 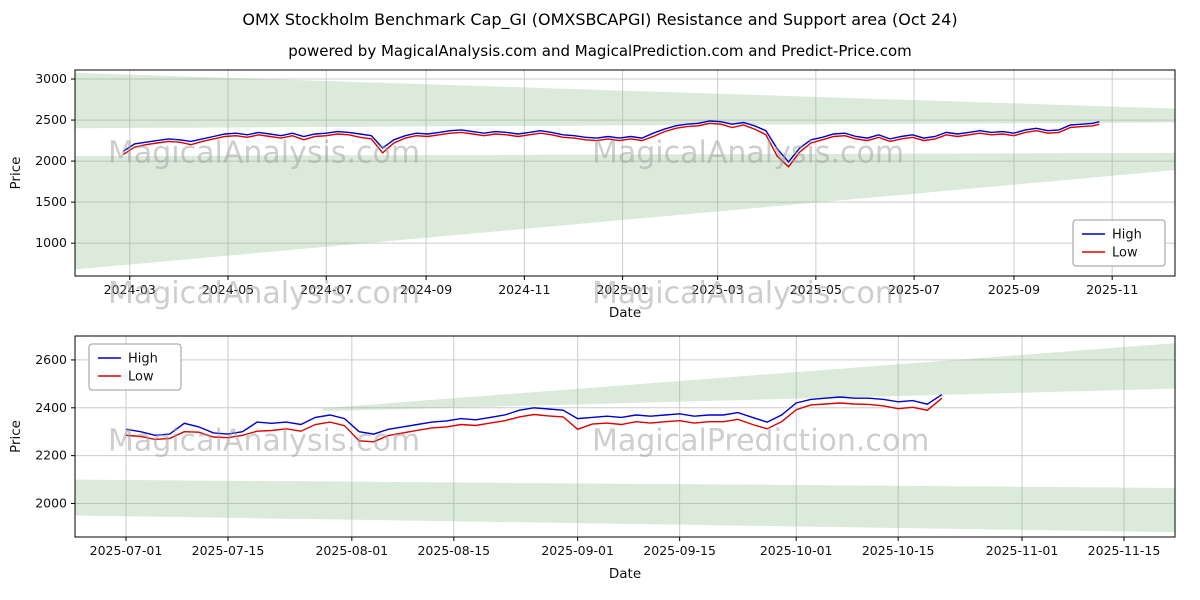 What do you see at coordinates (326, 289) in the screenshot?
I see `x-tick-label: 2024-07` at bounding box center [326, 289].